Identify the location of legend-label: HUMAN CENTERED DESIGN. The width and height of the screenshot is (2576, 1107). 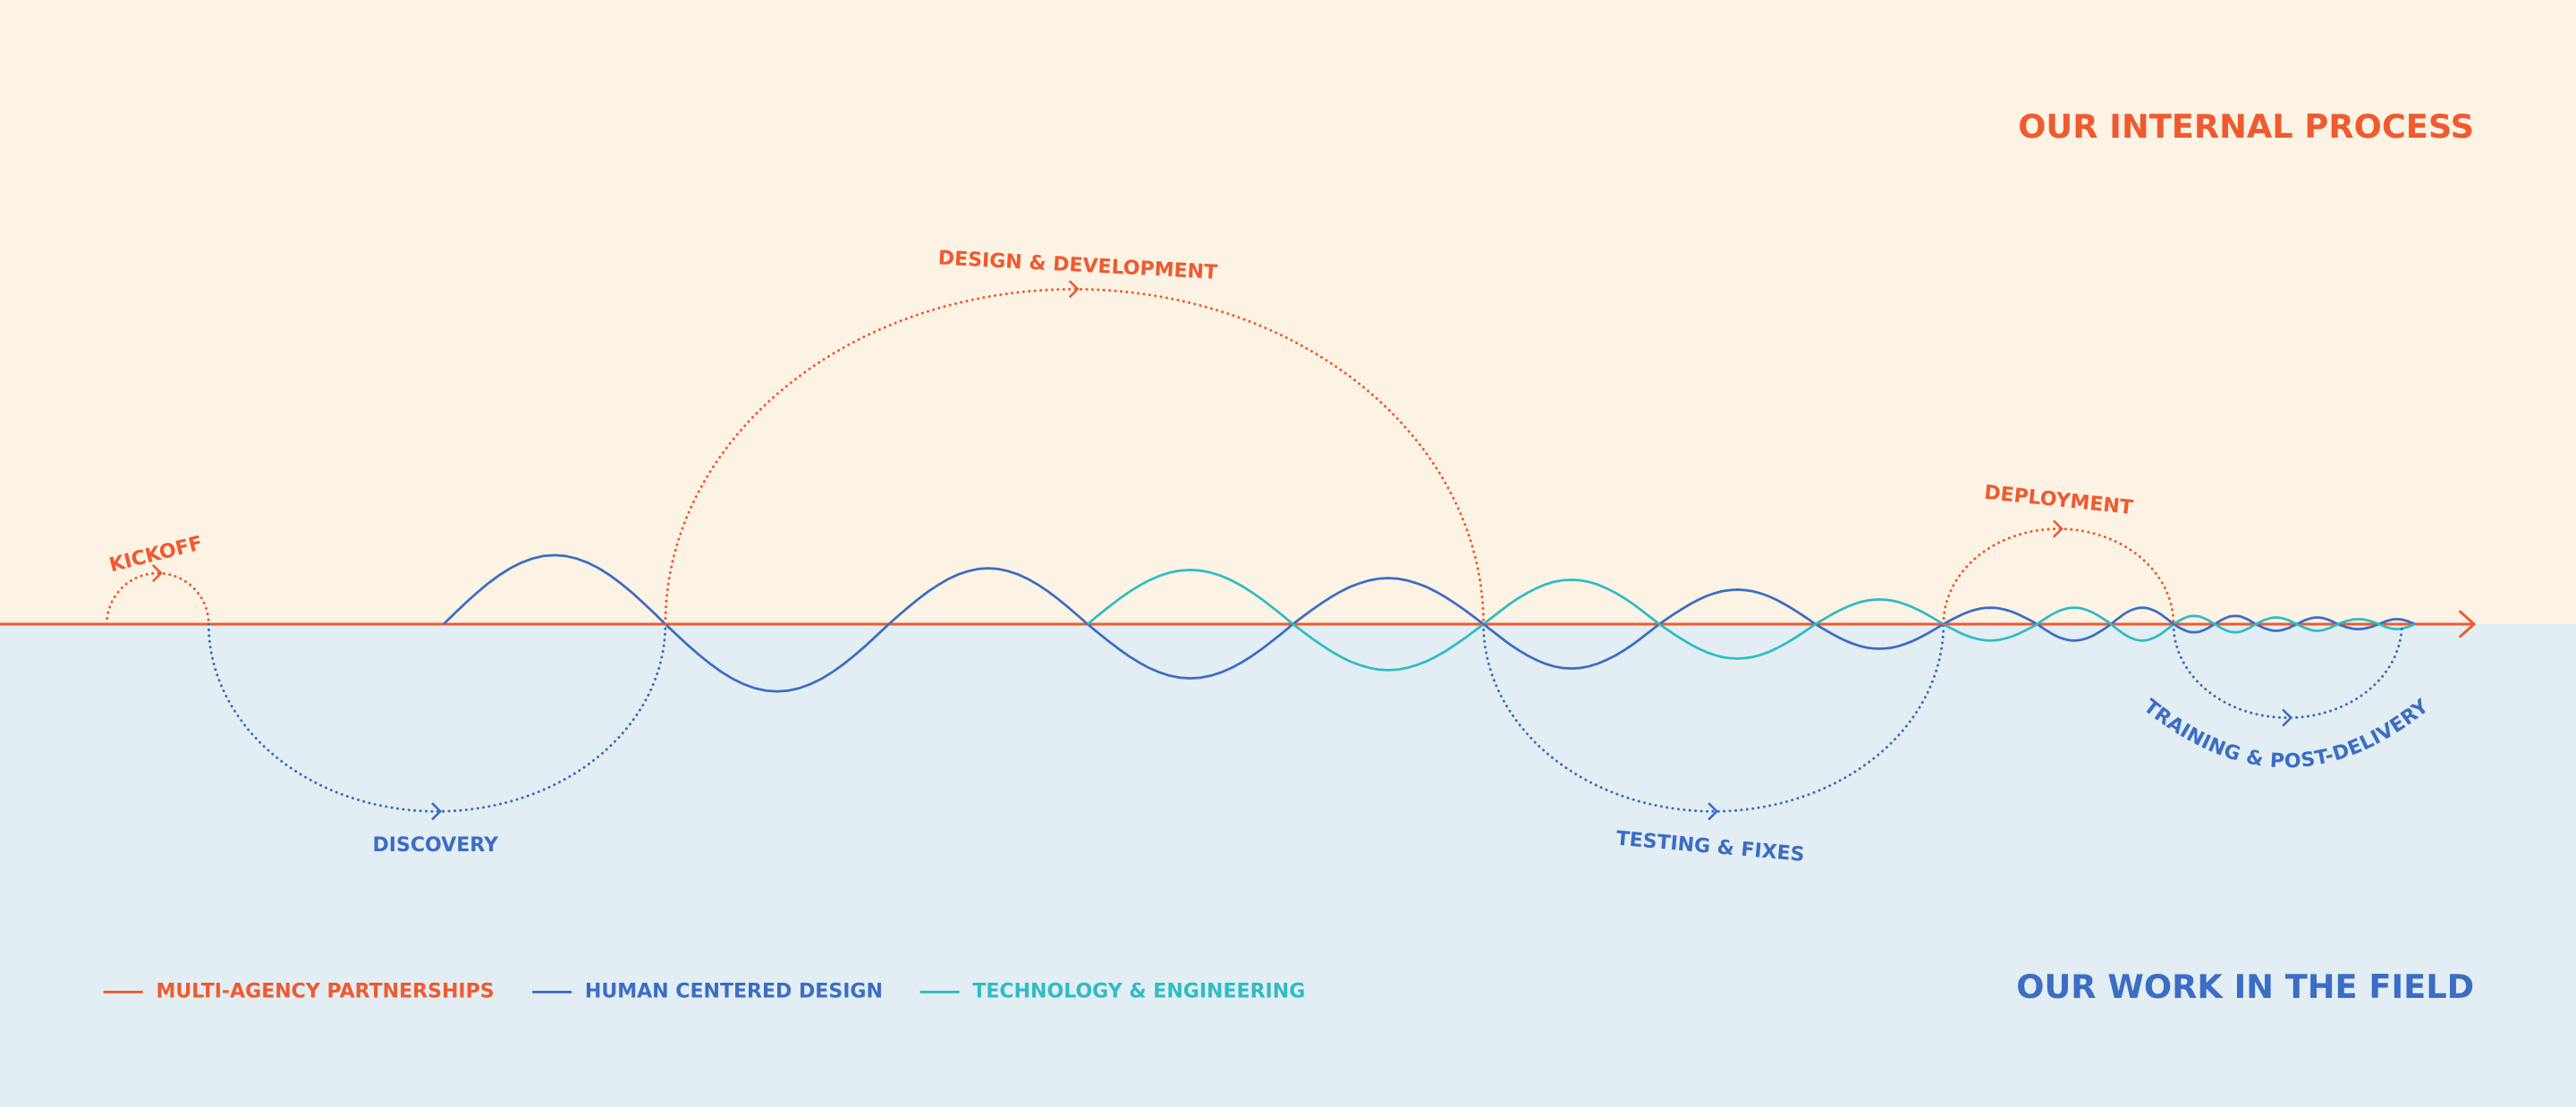
(734, 991).